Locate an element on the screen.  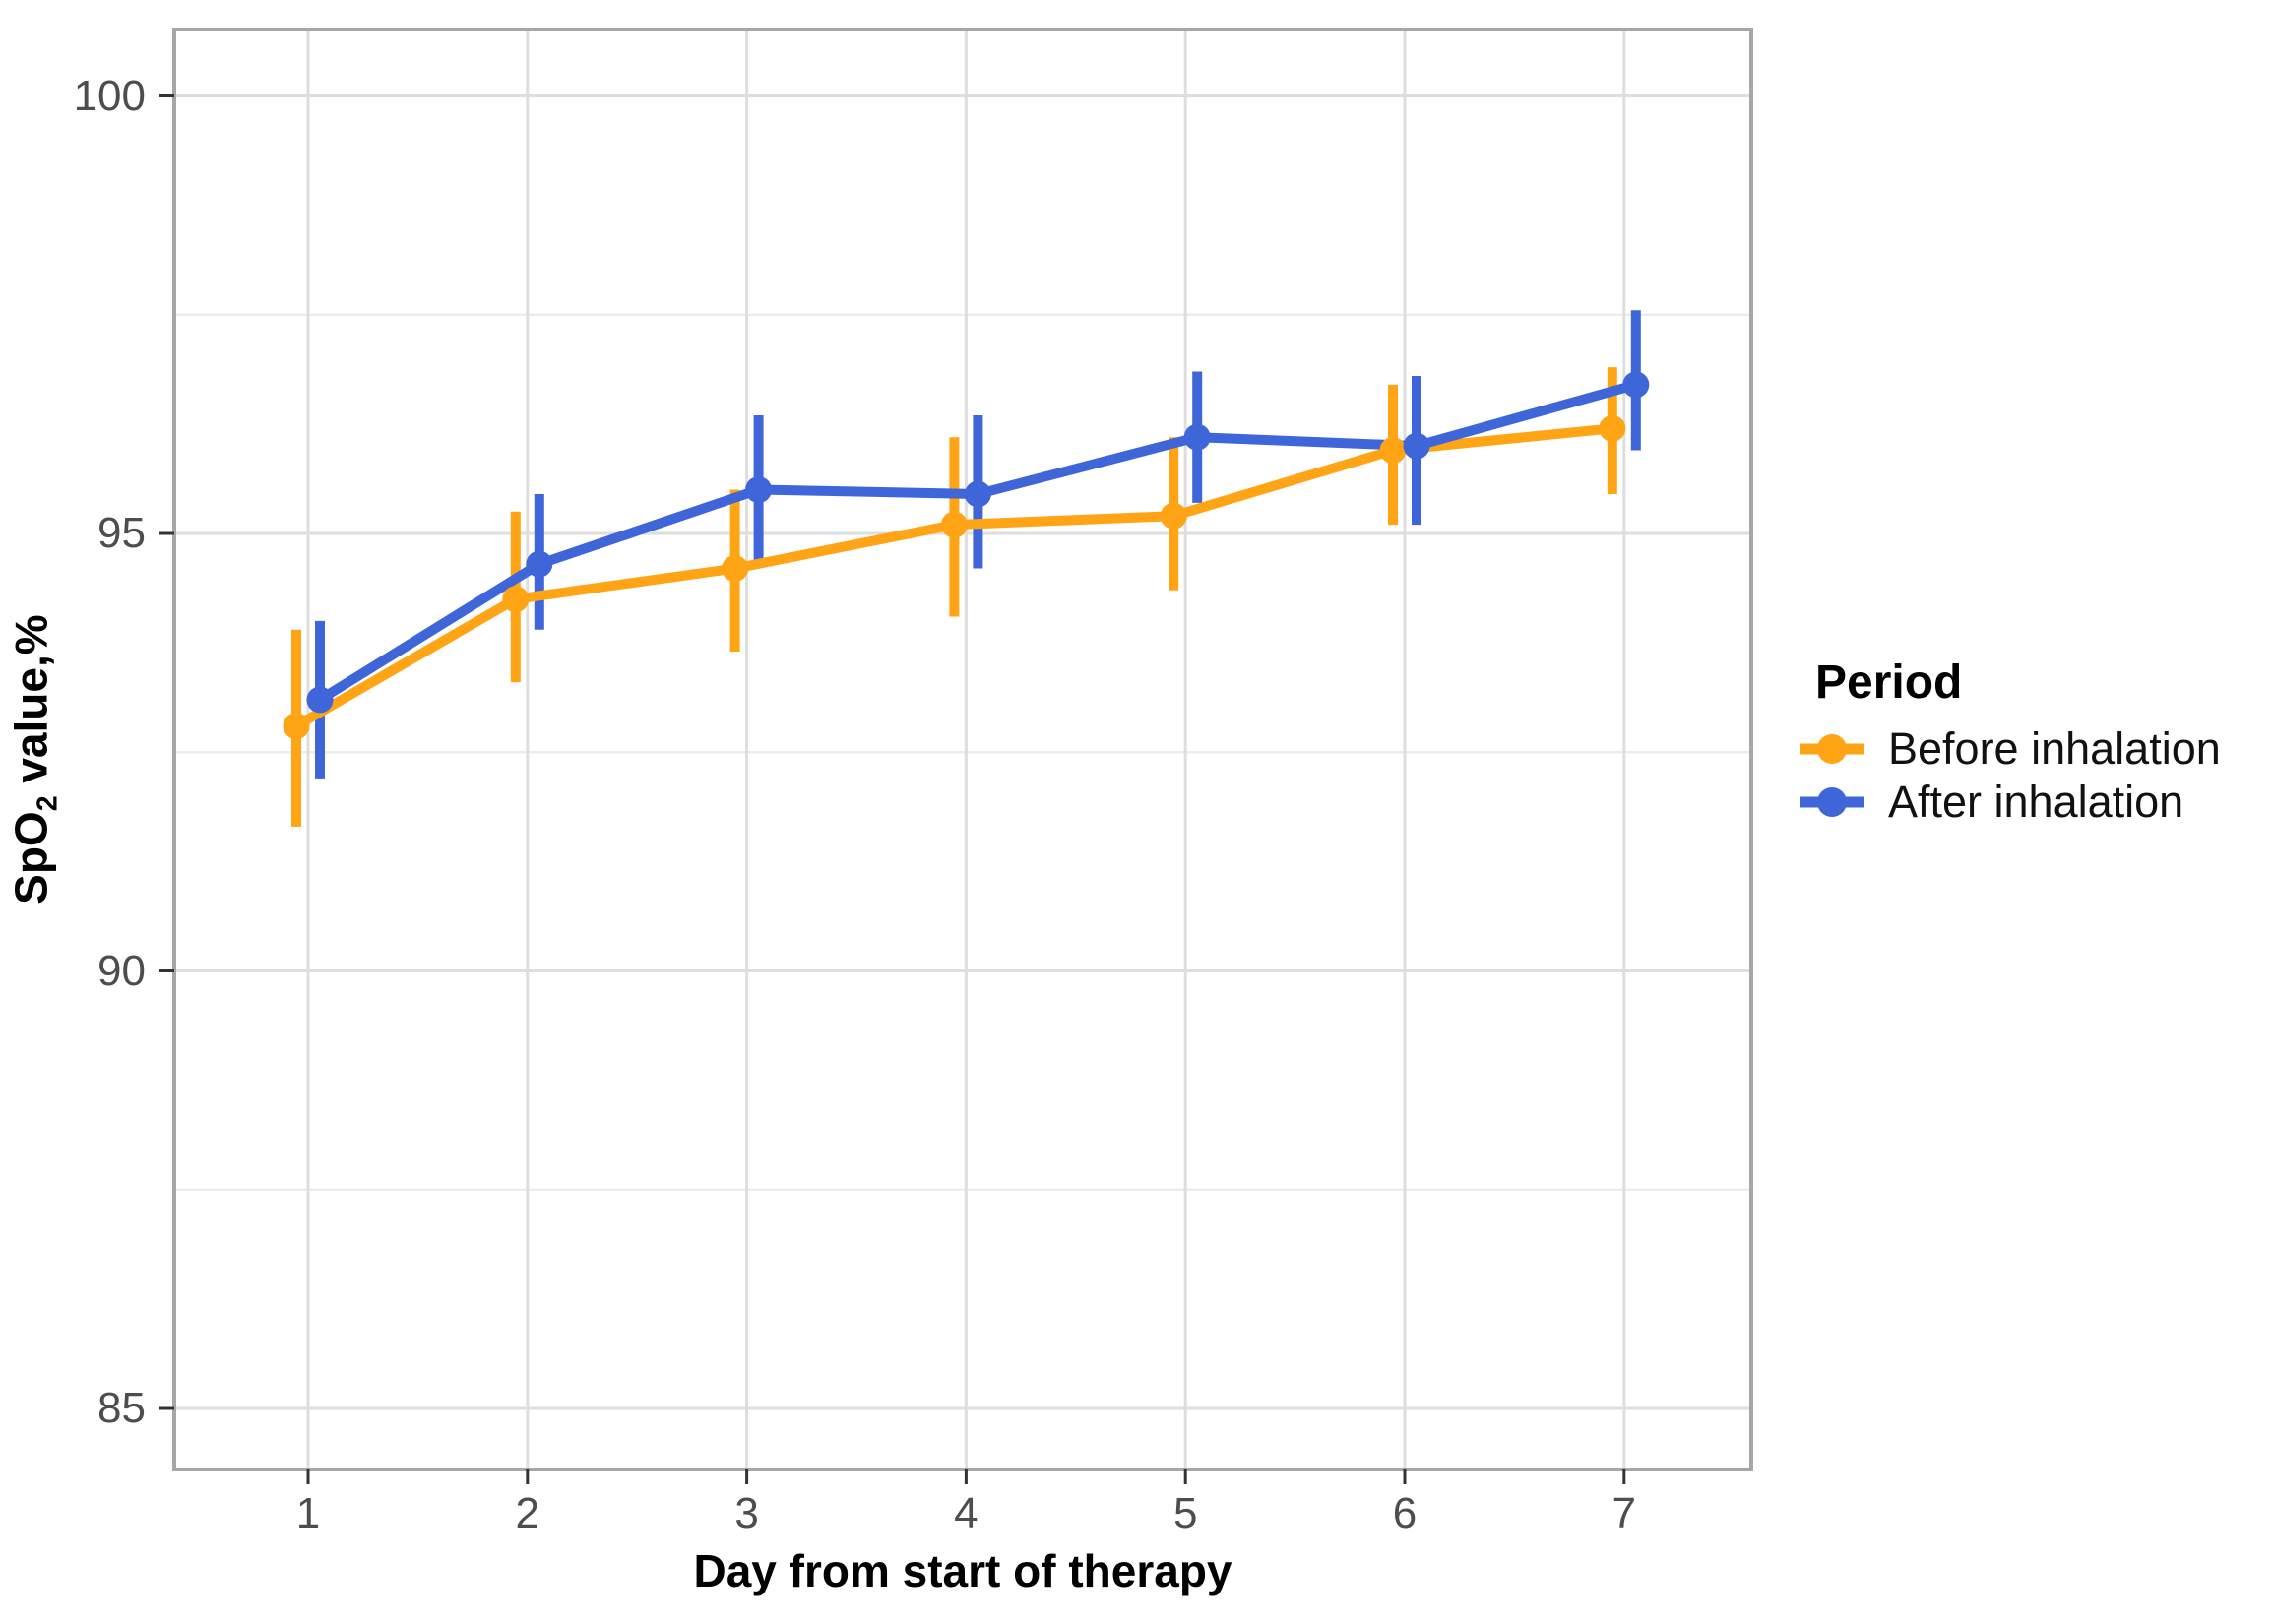
x-tick-label: 1 is located at coordinates (308, 1513).